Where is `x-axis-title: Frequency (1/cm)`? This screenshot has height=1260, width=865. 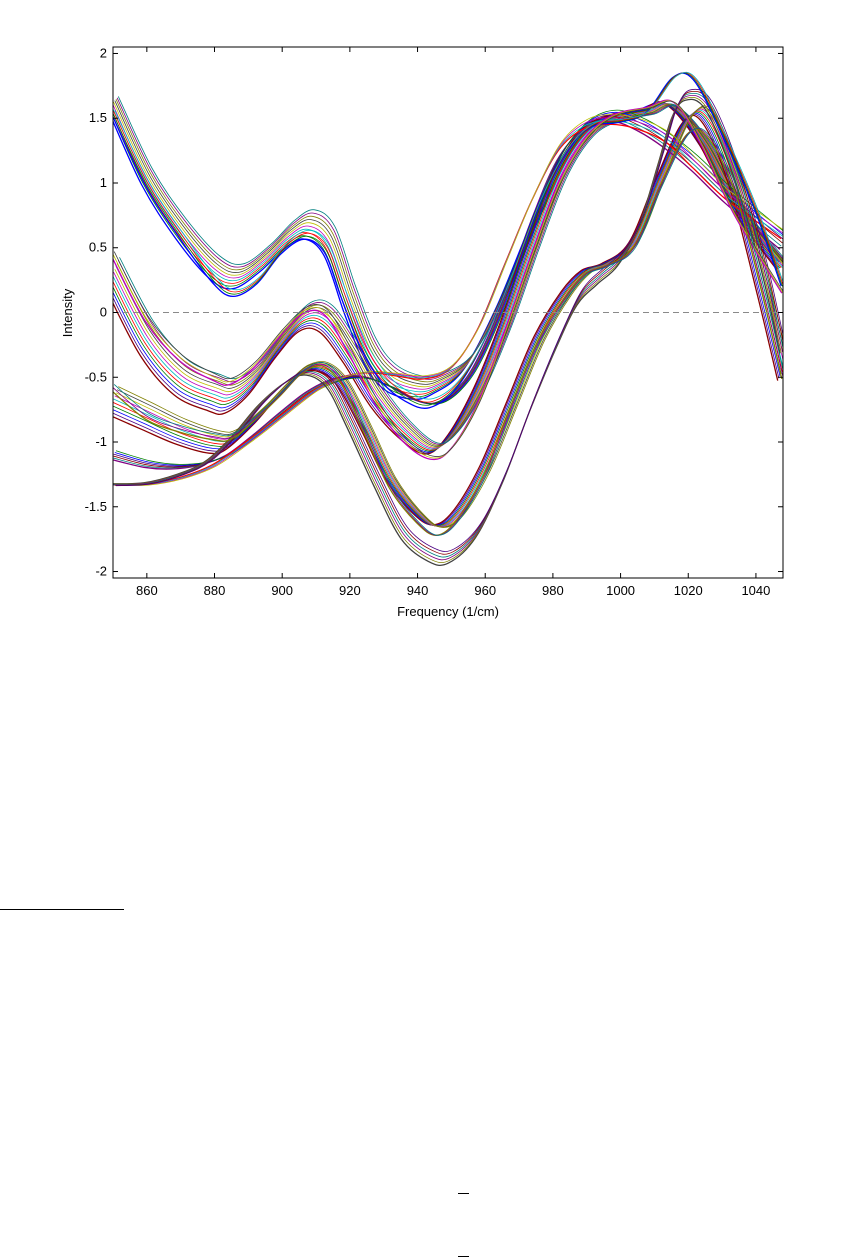 x-axis-title: Frequency (1/cm) is located at coordinates (448, 611).